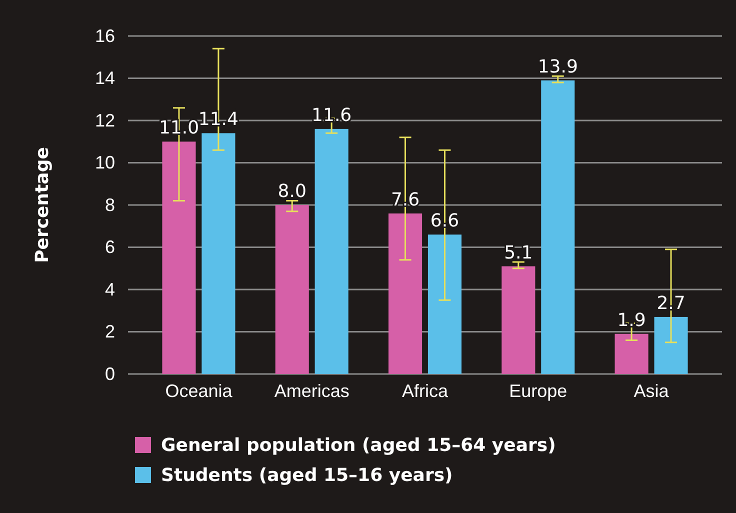 The image size is (736, 513). Describe the element at coordinates (538, 390) in the screenshot. I see `x-tick-label: Europe` at that location.